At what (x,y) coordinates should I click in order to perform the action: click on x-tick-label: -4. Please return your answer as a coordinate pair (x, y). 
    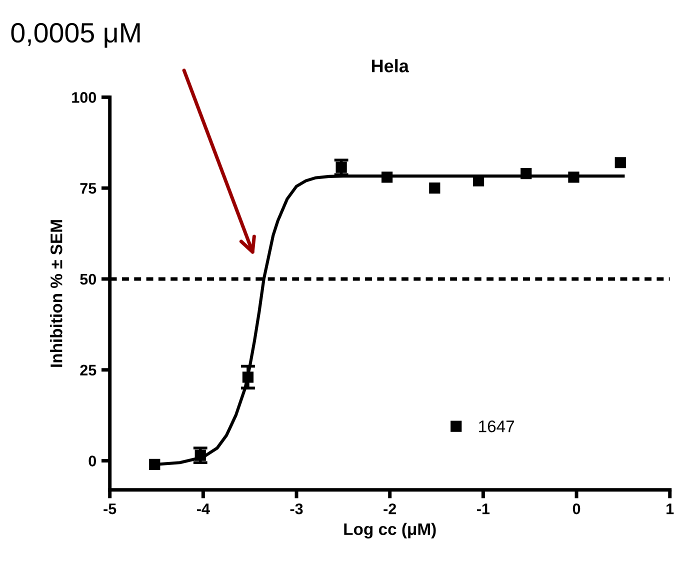
    Looking at the image, I should click on (203, 509).